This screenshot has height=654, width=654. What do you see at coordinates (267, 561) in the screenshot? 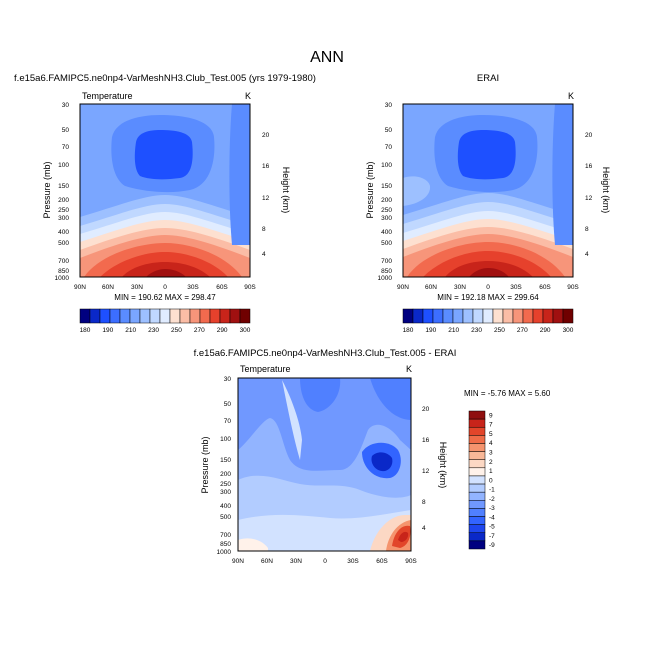
I see `panel-diff-xtick-label: 60N` at bounding box center [267, 561].